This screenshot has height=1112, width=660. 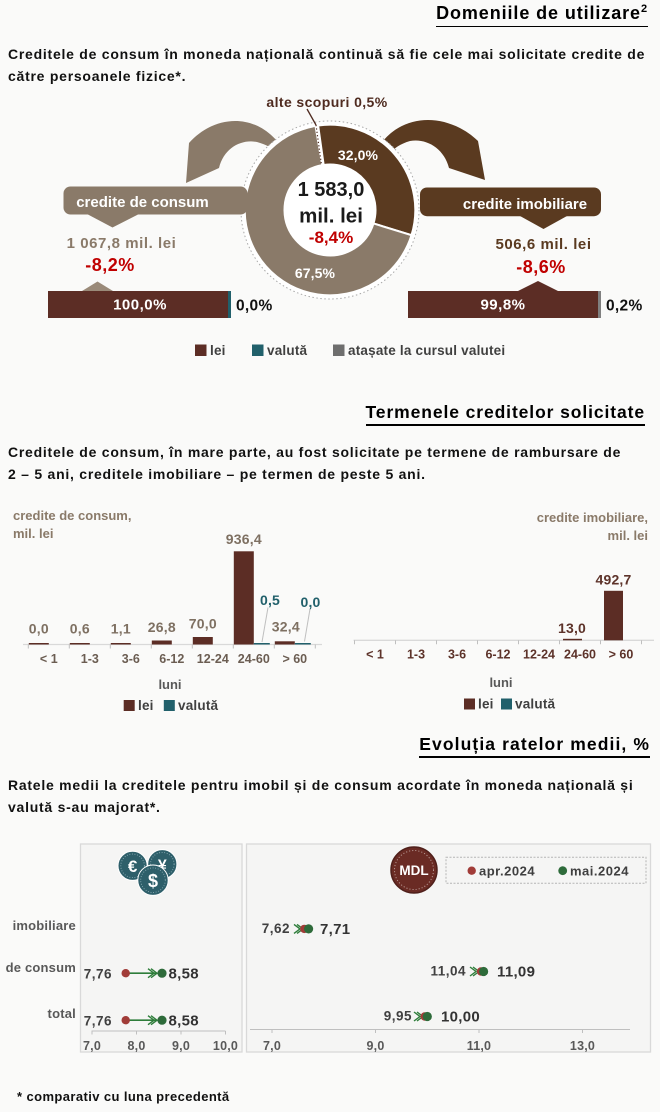 What do you see at coordinates (110, 265) in the screenshot?
I see `svg-text: -8,2%` at bounding box center [110, 265].